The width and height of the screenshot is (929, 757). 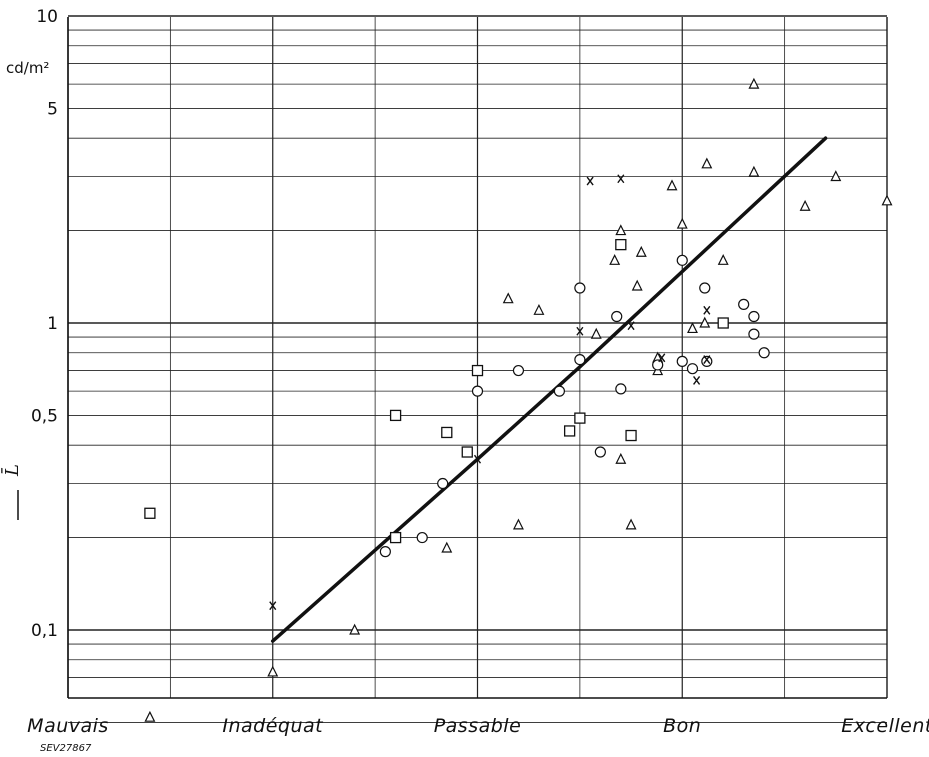 What do you see at coordinates (44, 416) in the screenshot?
I see `y-tick-label: 0,5` at bounding box center [44, 416].